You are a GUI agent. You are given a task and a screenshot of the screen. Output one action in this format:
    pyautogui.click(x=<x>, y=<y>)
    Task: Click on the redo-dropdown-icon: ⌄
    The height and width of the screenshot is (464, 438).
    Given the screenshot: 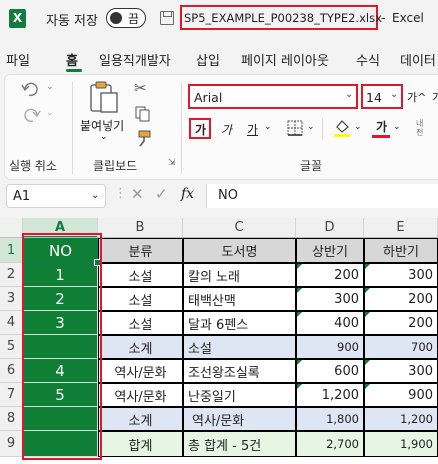 What is the action you would take?
    pyautogui.click(x=50, y=113)
    